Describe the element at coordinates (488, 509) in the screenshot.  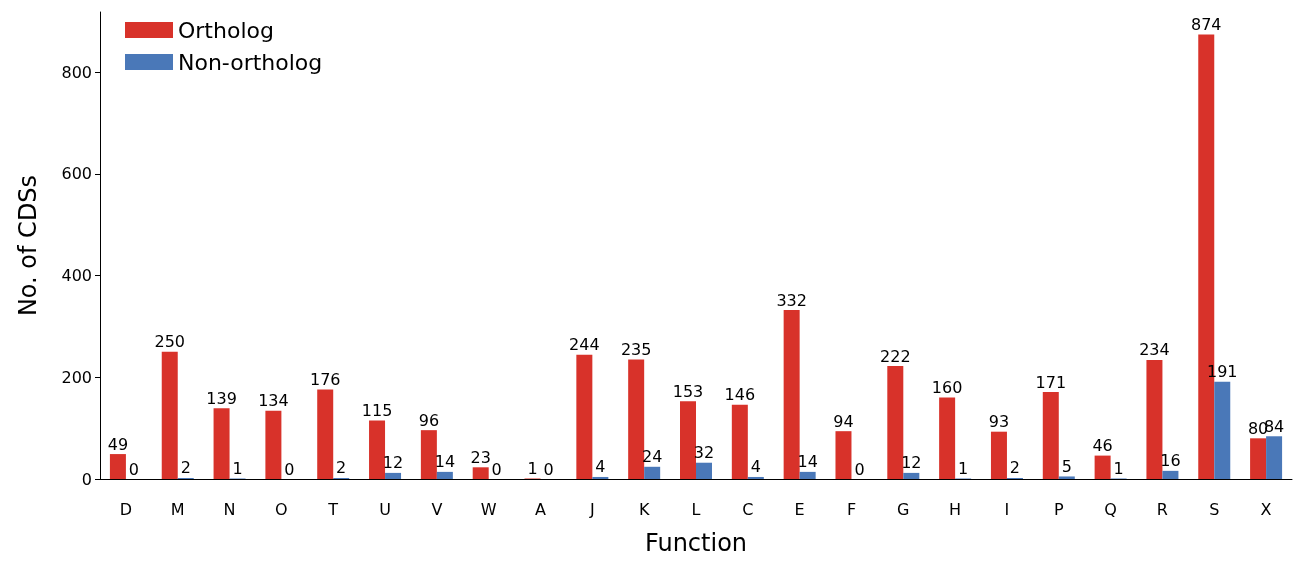
I see `x-tick-label: W` at that location.